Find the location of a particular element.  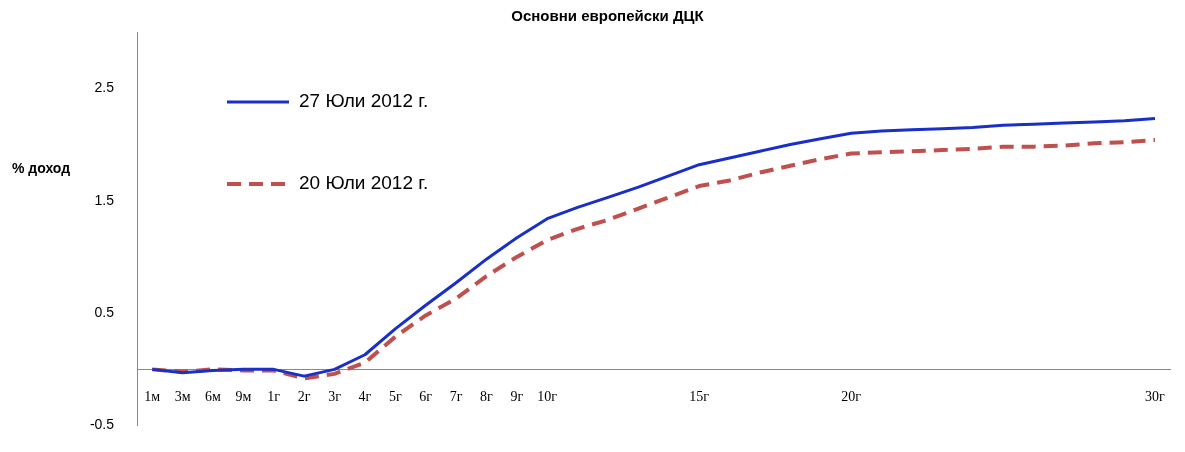

x-tick-label: 7г is located at coordinates (456, 397).